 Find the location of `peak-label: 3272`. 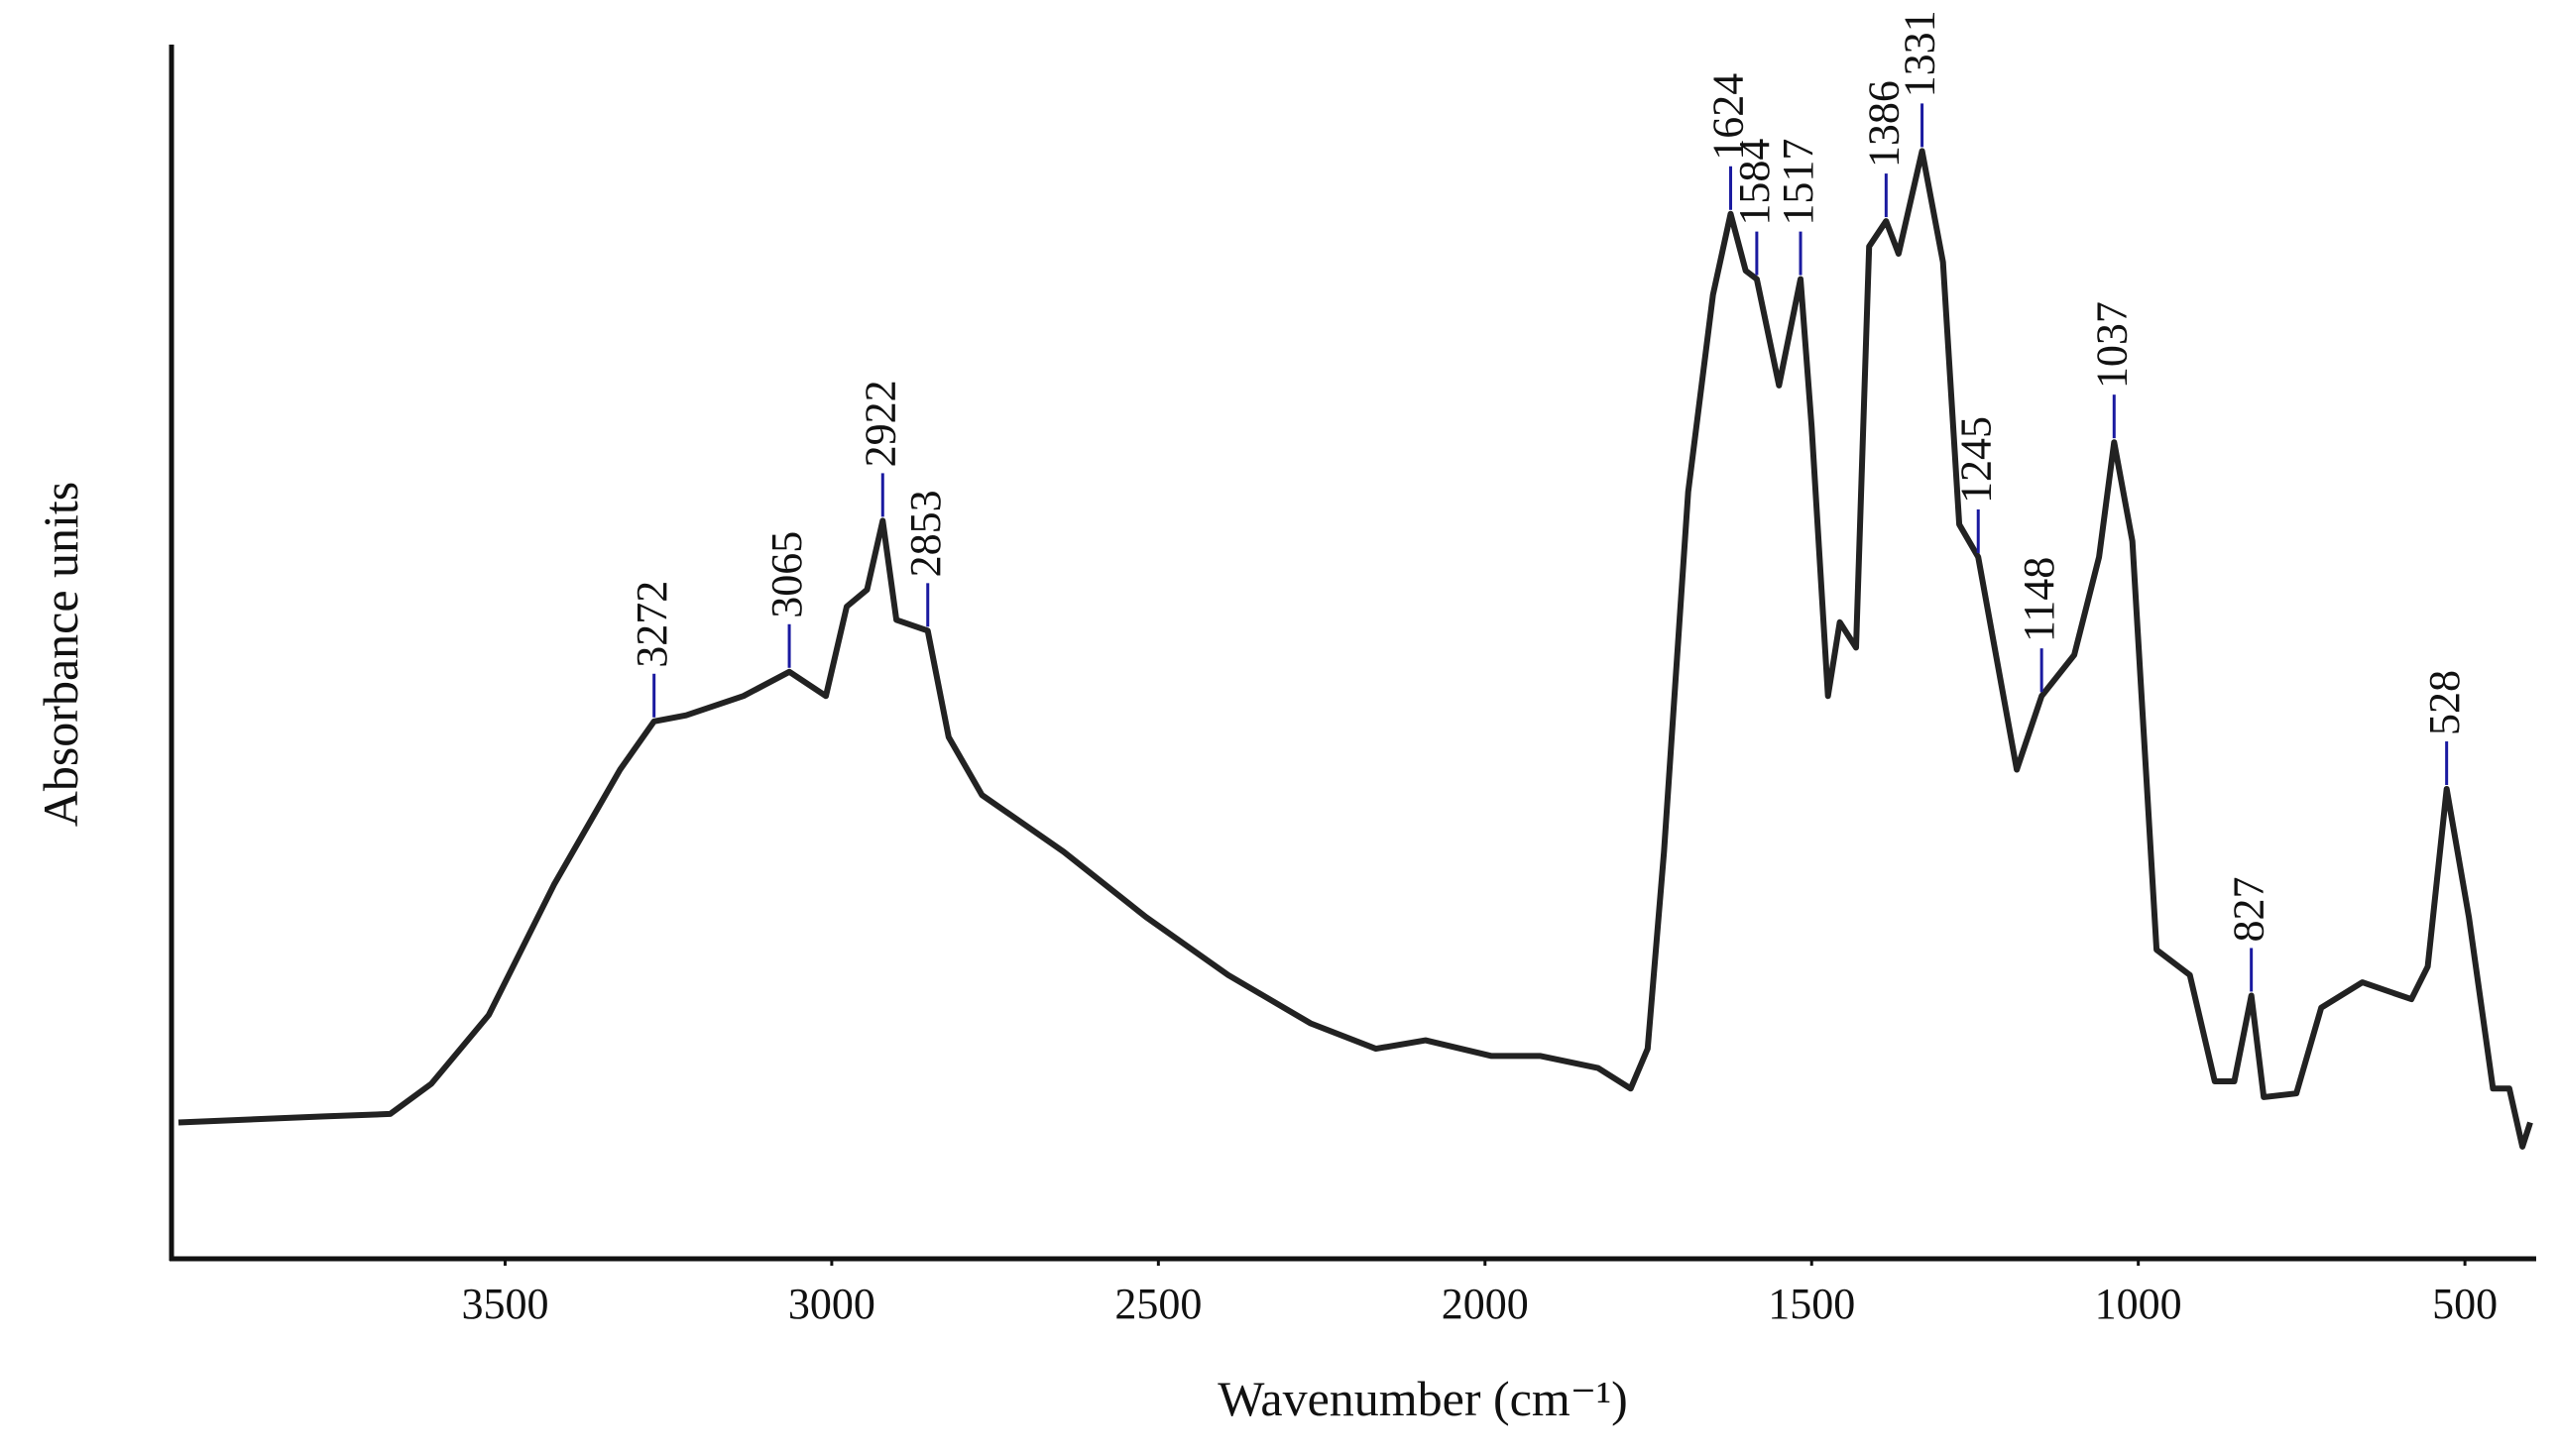

peak-label: 3272 is located at coordinates (652, 624).